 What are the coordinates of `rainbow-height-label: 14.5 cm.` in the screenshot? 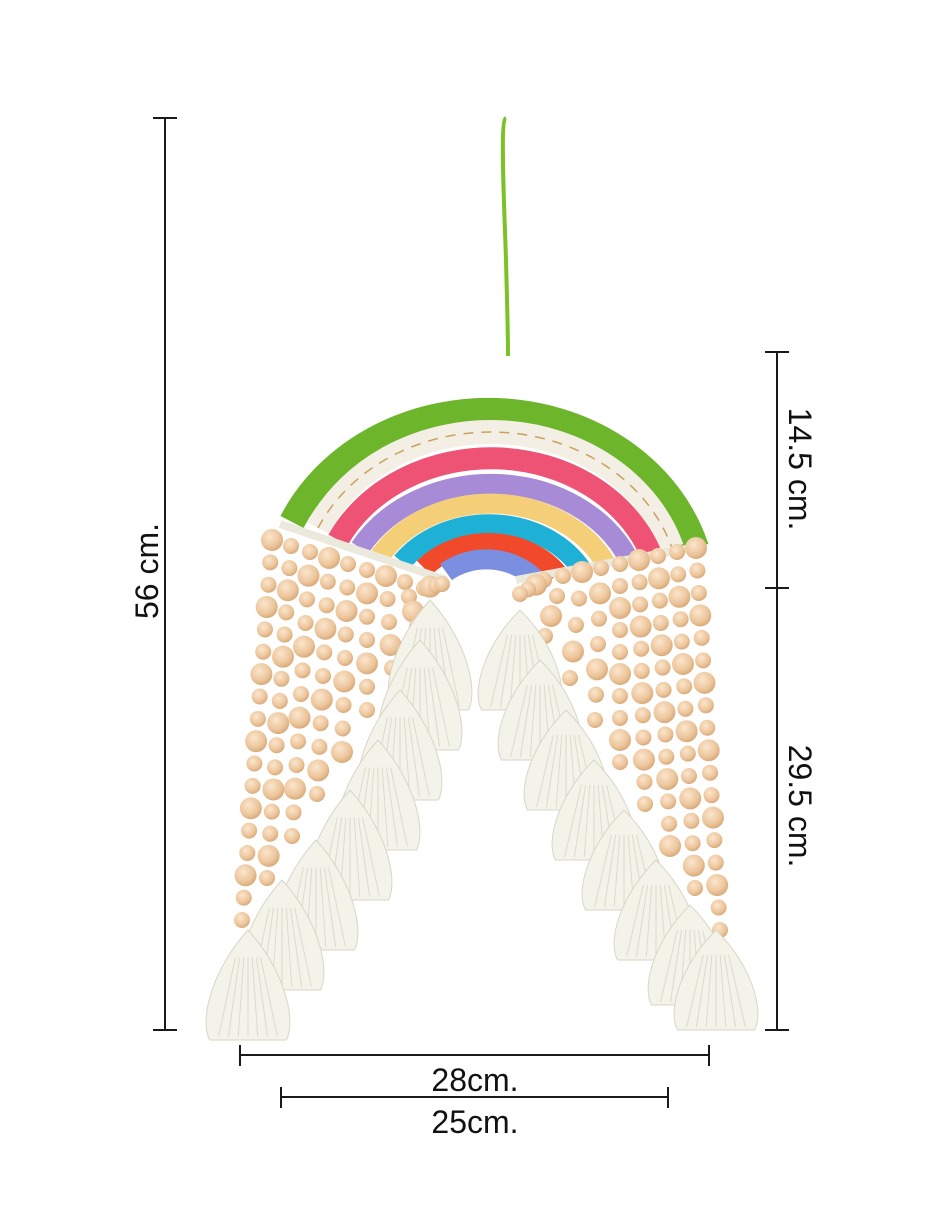 It's located at (800, 469).